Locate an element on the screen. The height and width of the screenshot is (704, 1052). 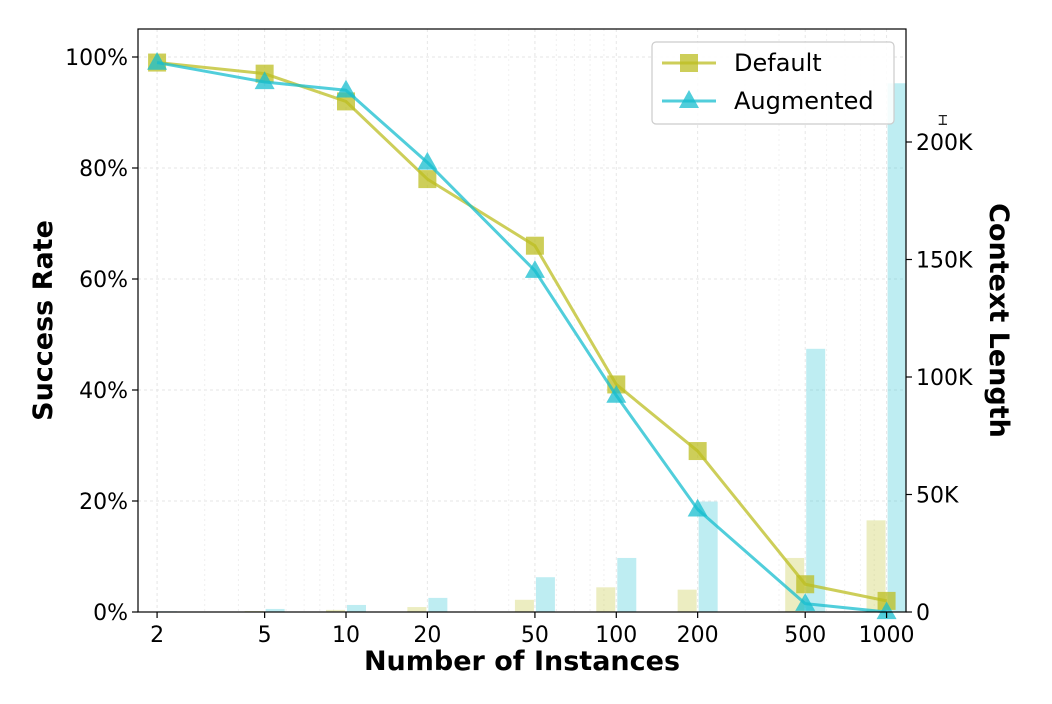
x-tick-label: 50 is located at coordinates (535, 635).